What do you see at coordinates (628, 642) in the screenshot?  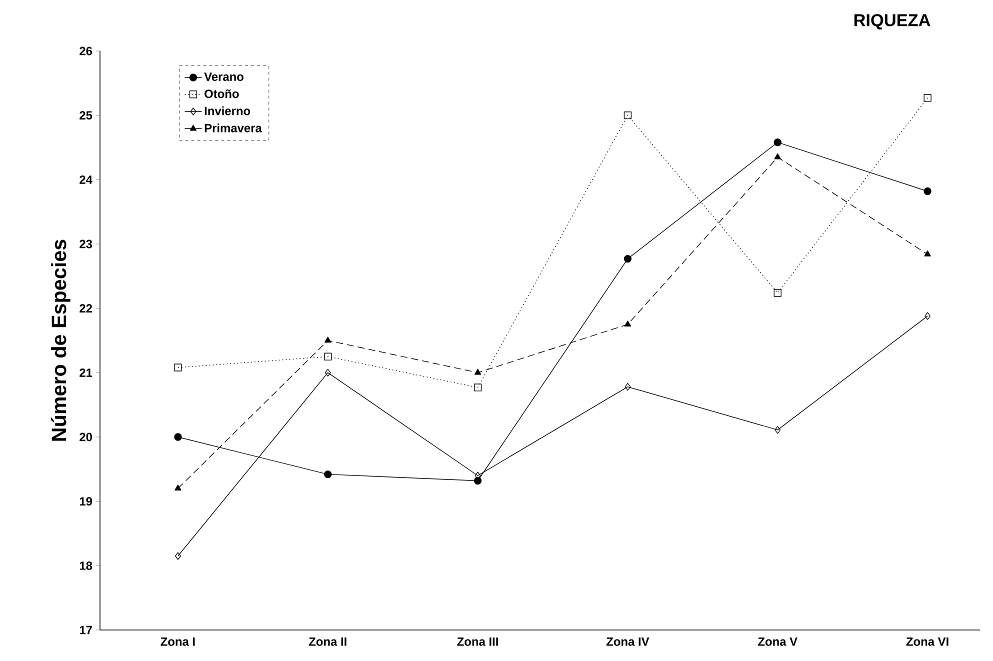 I see `x-tick-label: Zona IV` at bounding box center [628, 642].